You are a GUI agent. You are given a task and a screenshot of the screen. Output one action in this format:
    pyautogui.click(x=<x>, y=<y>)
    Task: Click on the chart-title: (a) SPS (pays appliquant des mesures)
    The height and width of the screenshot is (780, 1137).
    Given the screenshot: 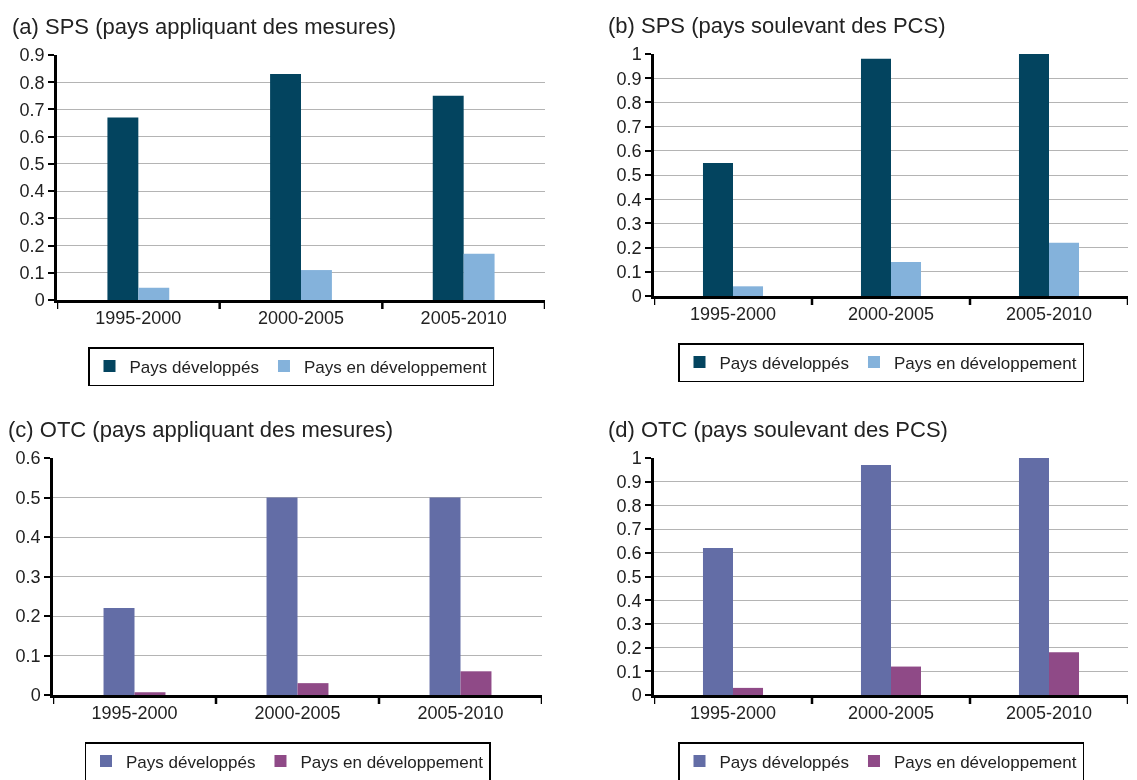 What is the action you would take?
    pyautogui.click(x=204, y=26)
    